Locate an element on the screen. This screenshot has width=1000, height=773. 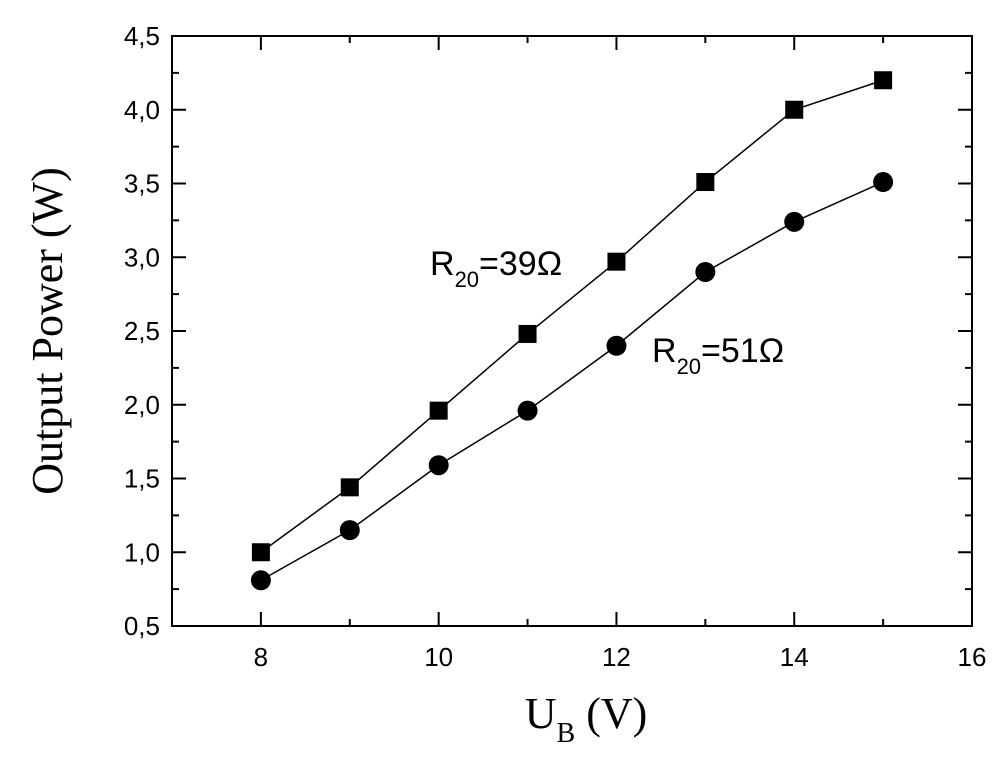
y-tick-label: 1,0 is located at coordinates (142, 552).